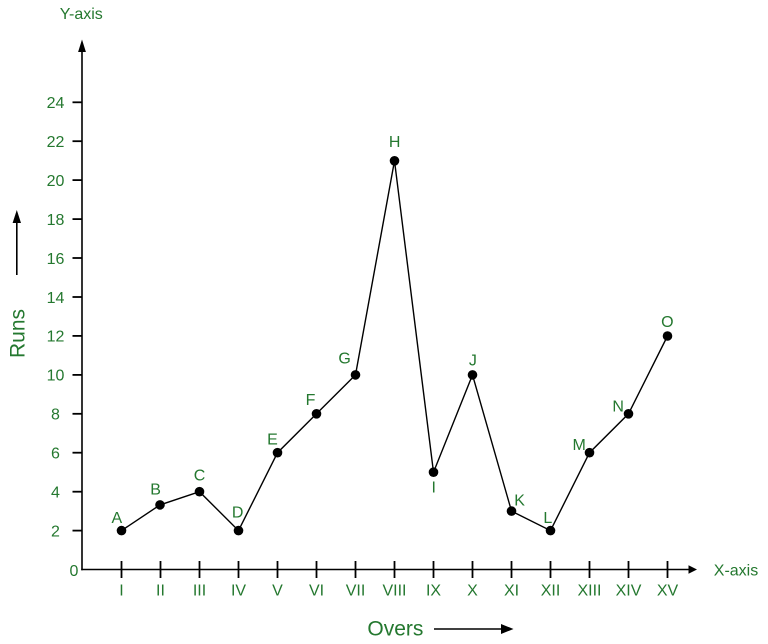  I want to click on svg-text: 14, so click(56, 298).